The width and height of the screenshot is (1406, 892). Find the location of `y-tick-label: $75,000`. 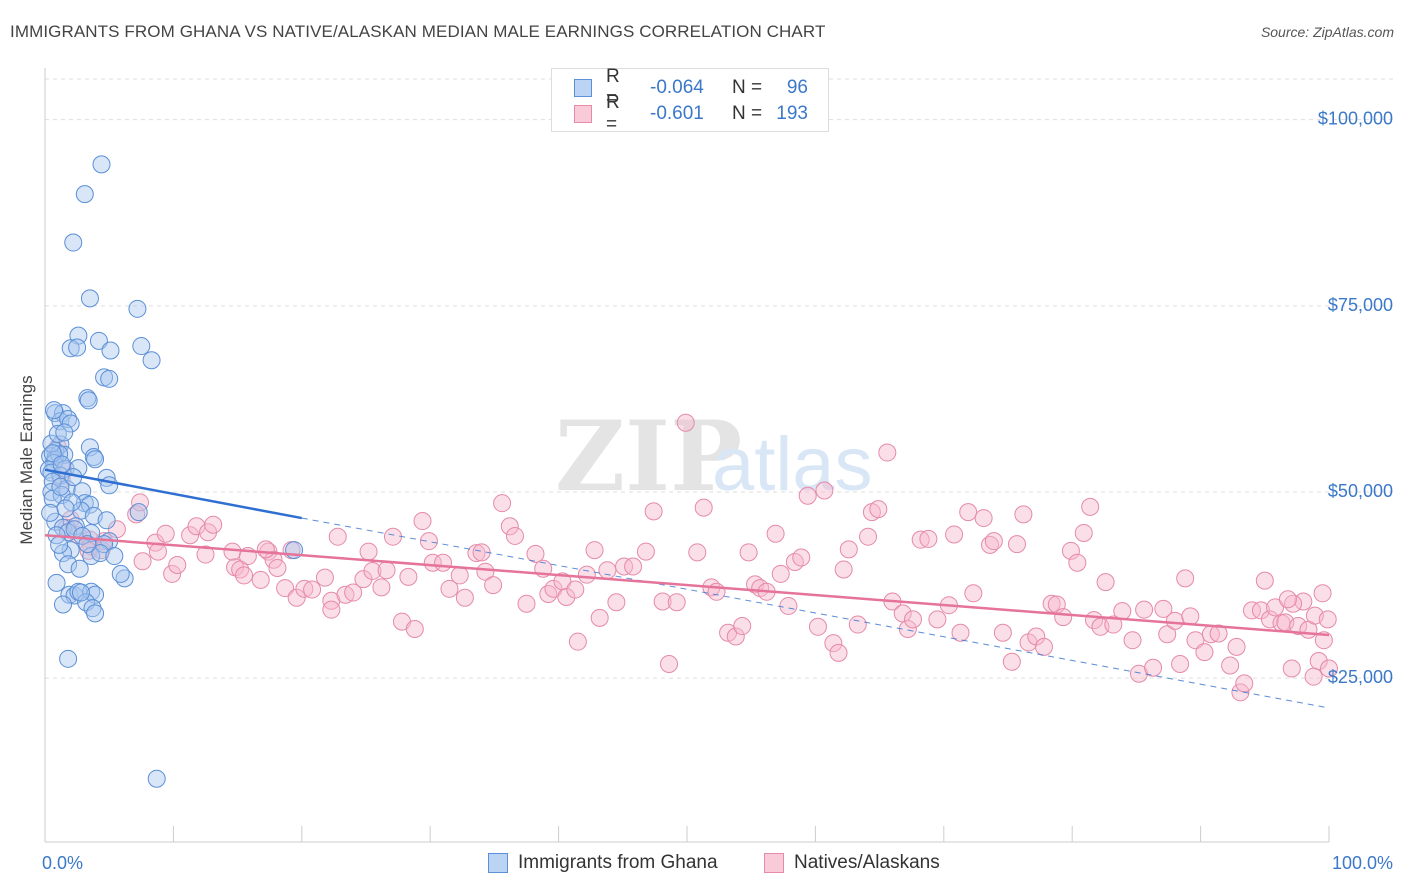

y-tick-label: $75,000 is located at coordinates (1360, 305).